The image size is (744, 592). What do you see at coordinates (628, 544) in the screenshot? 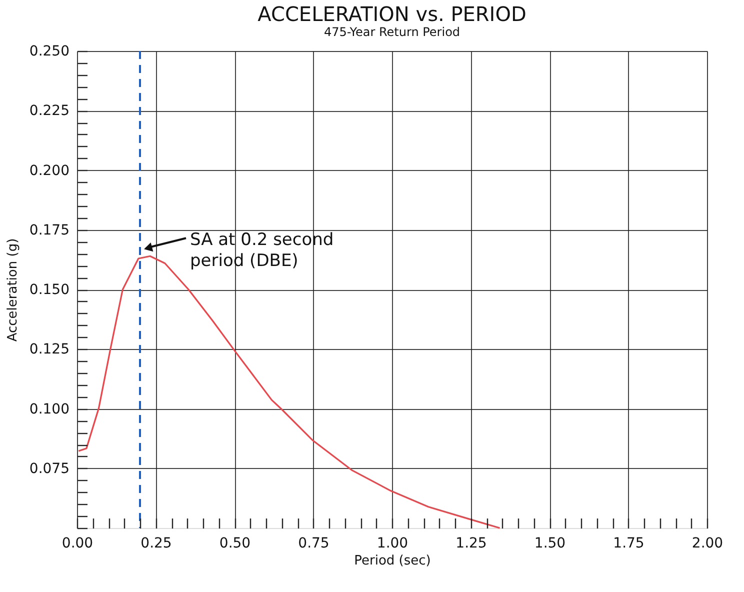
I see `x-tick-label: 1.75` at bounding box center [628, 544].